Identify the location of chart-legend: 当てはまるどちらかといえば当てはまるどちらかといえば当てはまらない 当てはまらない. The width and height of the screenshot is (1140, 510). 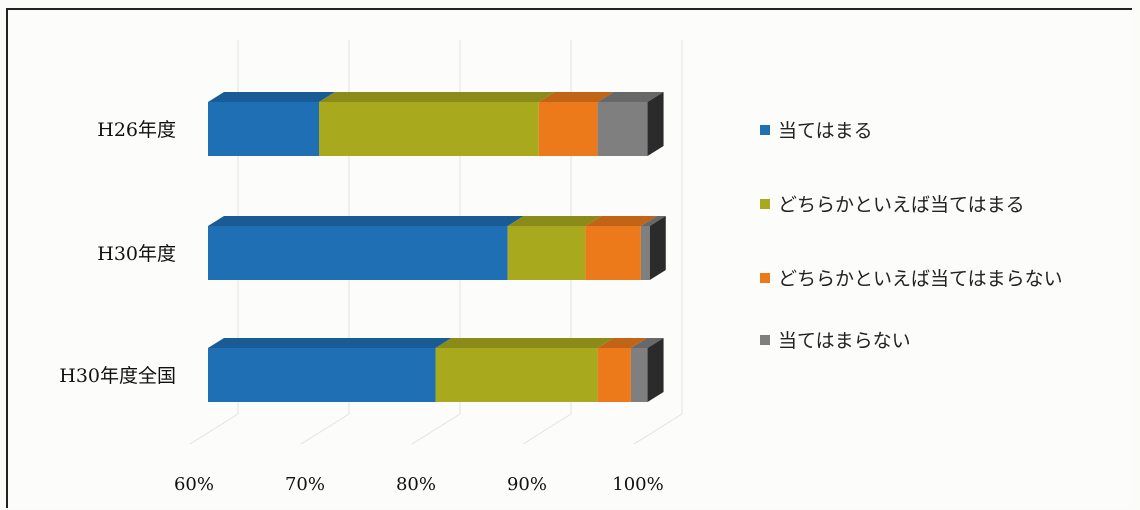
(940, 236).